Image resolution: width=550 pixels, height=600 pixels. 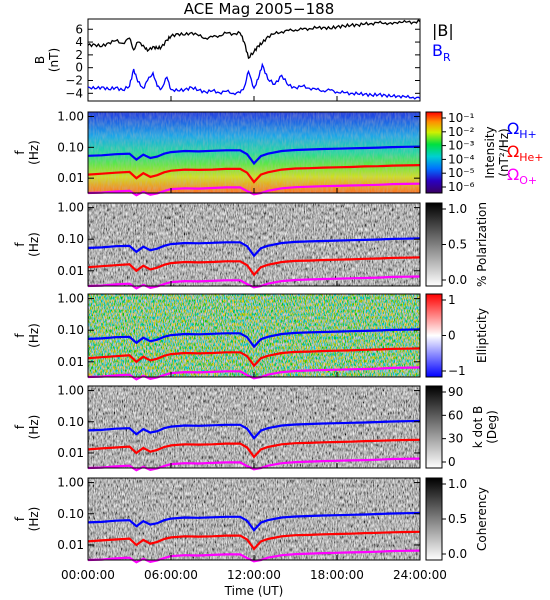 I want to click on colorbar-label: Ellipticity, so click(x=482, y=335).